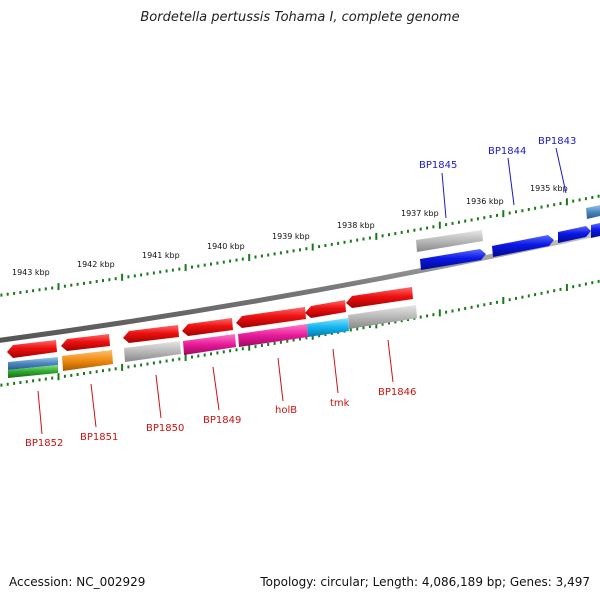 The height and width of the screenshot is (600, 600). What do you see at coordinates (32, 349) in the screenshot?
I see `gene-arrow-bp1852` at bounding box center [32, 349].